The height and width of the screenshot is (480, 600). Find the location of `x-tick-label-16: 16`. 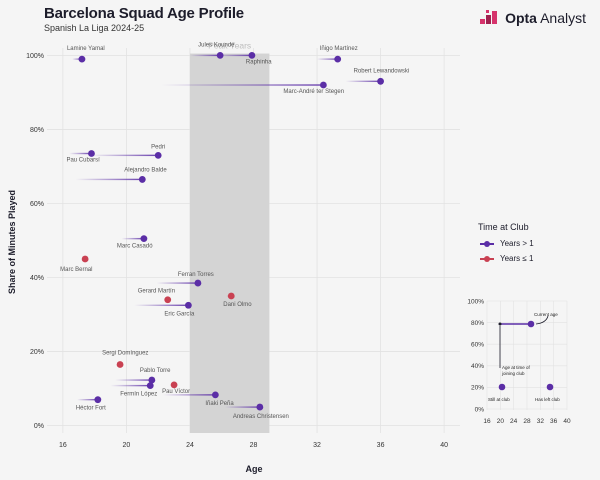

x-tick-label-16: 16 is located at coordinates (63, 445).